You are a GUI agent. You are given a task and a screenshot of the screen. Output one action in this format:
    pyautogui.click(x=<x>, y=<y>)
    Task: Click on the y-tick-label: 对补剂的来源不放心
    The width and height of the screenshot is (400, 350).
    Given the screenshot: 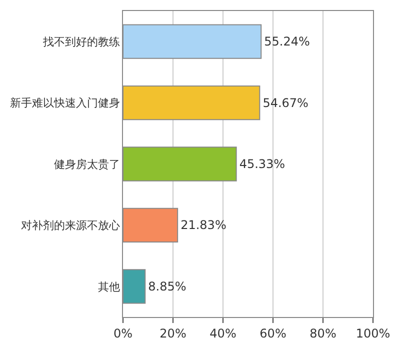 What is the action you would take?
    pyautogui.click(x=70, y=225)
    